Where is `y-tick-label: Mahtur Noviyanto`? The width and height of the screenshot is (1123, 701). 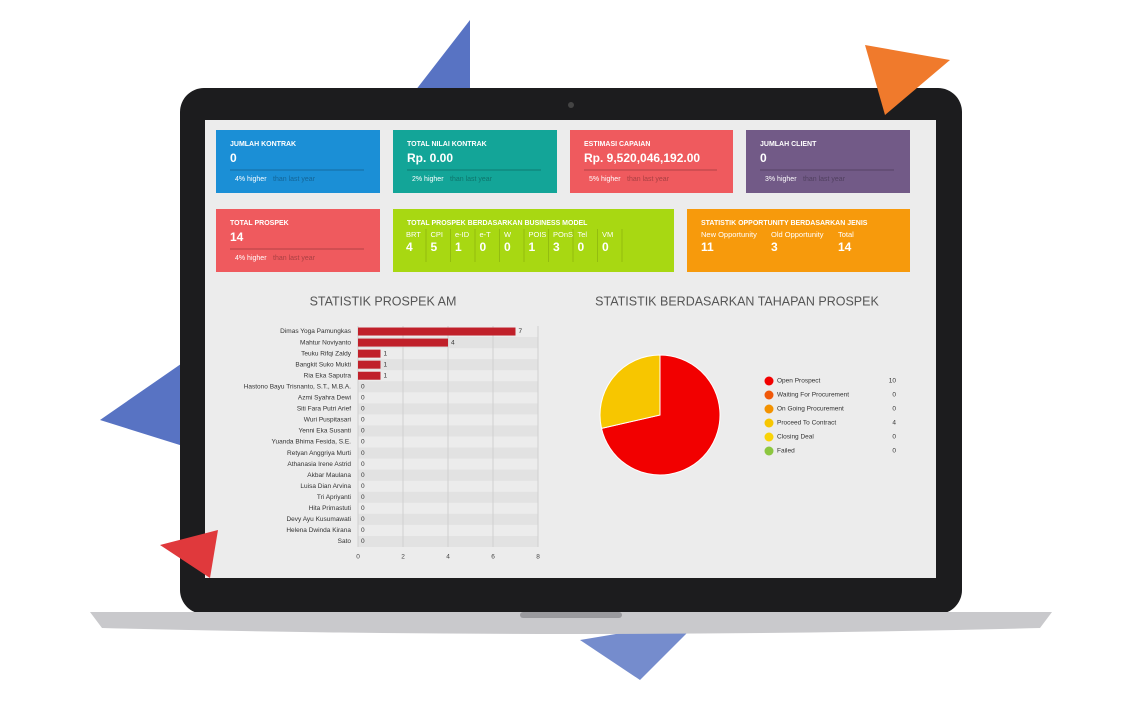
y-tick-label: Mahtur Noviyanto is located at coordinates (325, 342).